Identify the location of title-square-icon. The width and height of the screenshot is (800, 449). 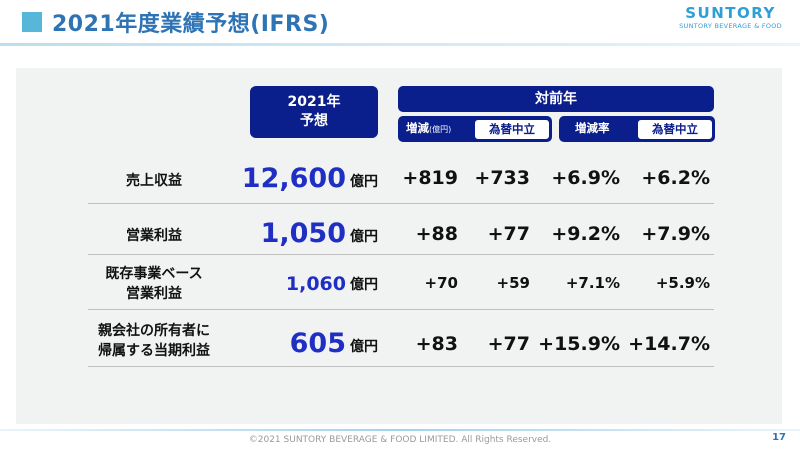
(32, 22).